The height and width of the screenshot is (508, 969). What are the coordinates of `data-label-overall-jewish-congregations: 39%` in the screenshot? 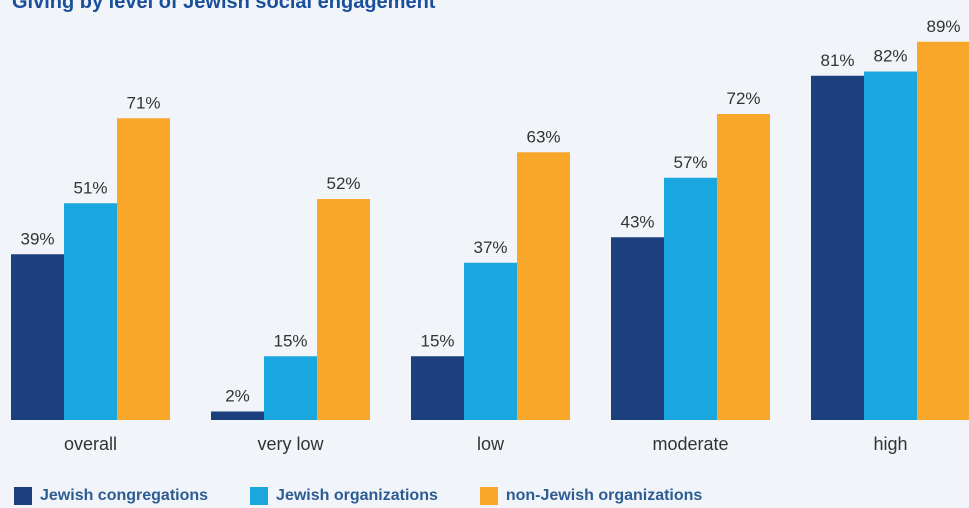 It's located at (37, 238).